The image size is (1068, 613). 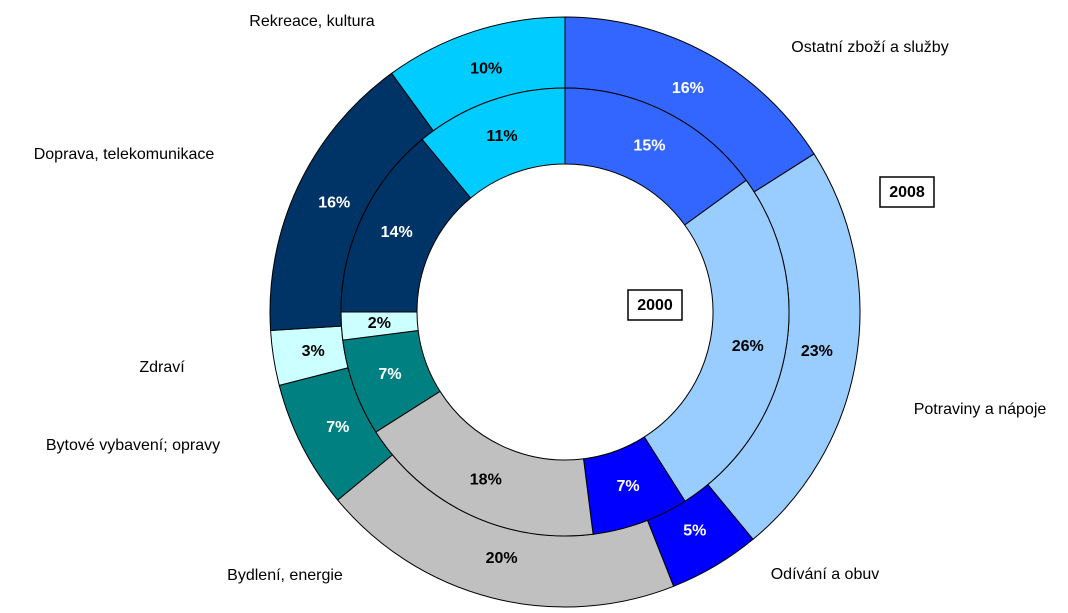 I want to click on data-label: 23%, so click(x=817, y=351).